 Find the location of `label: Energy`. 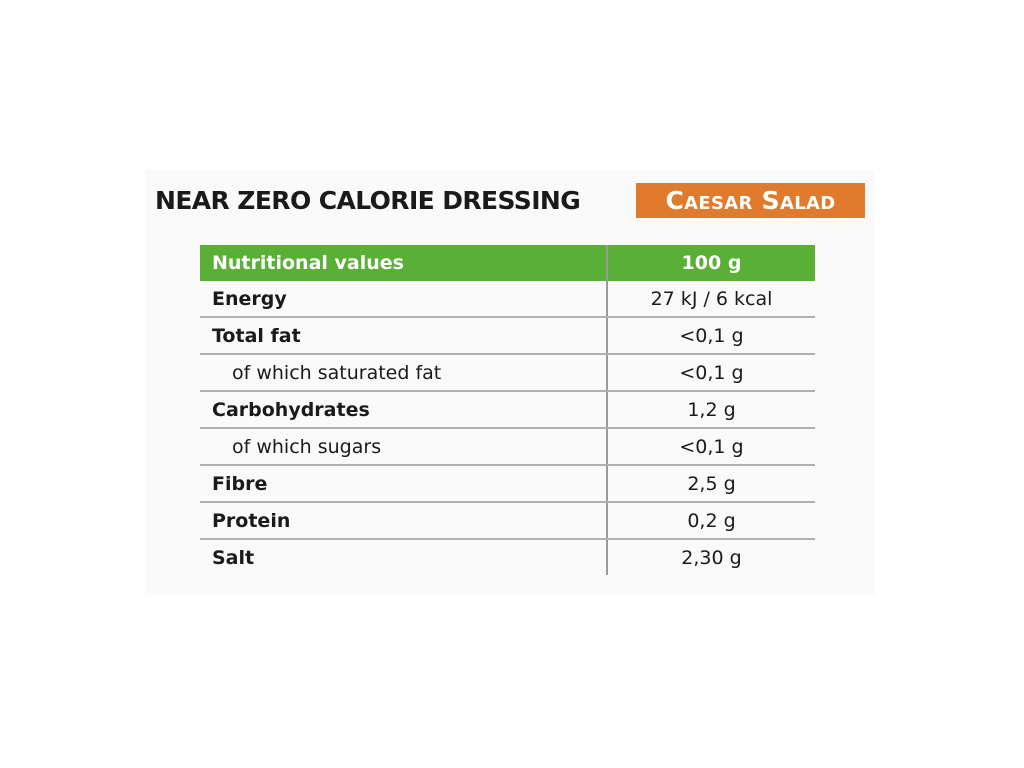

label: Energy is located at coordinates (403, 299).